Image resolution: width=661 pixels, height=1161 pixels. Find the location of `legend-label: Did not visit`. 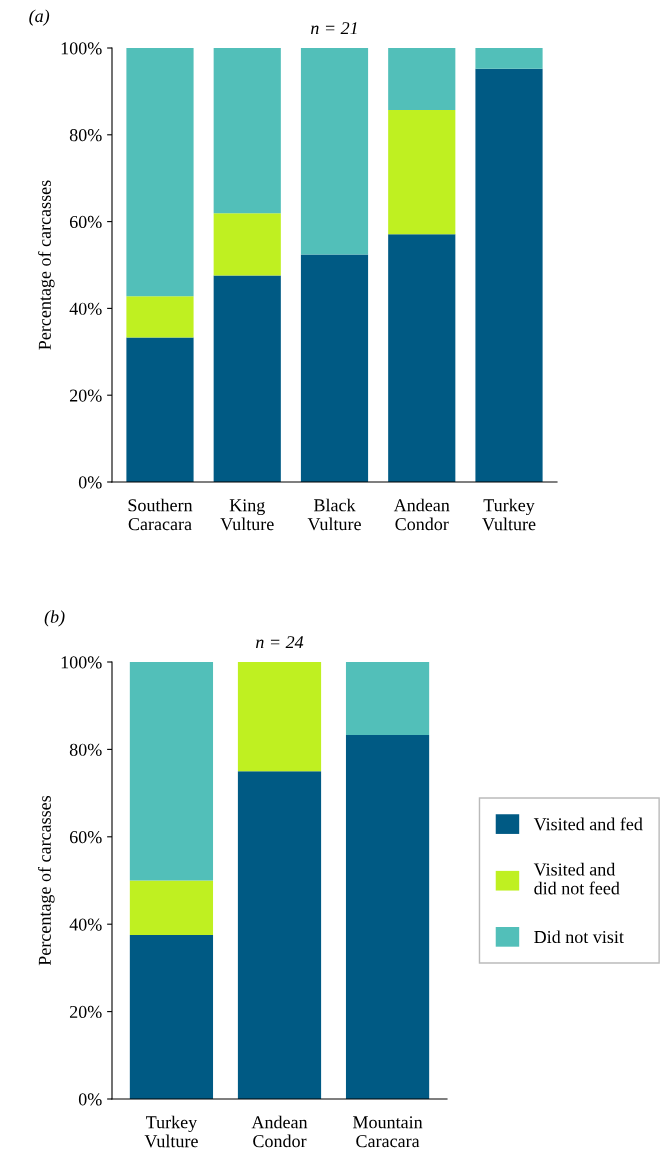

legend-label: Did not visit is located at coordinates (579, 937).